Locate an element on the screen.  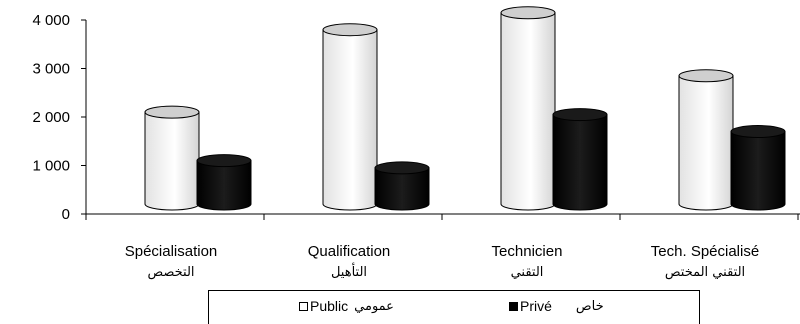
bar-prive-2-body is located at coordinates (580, 162).